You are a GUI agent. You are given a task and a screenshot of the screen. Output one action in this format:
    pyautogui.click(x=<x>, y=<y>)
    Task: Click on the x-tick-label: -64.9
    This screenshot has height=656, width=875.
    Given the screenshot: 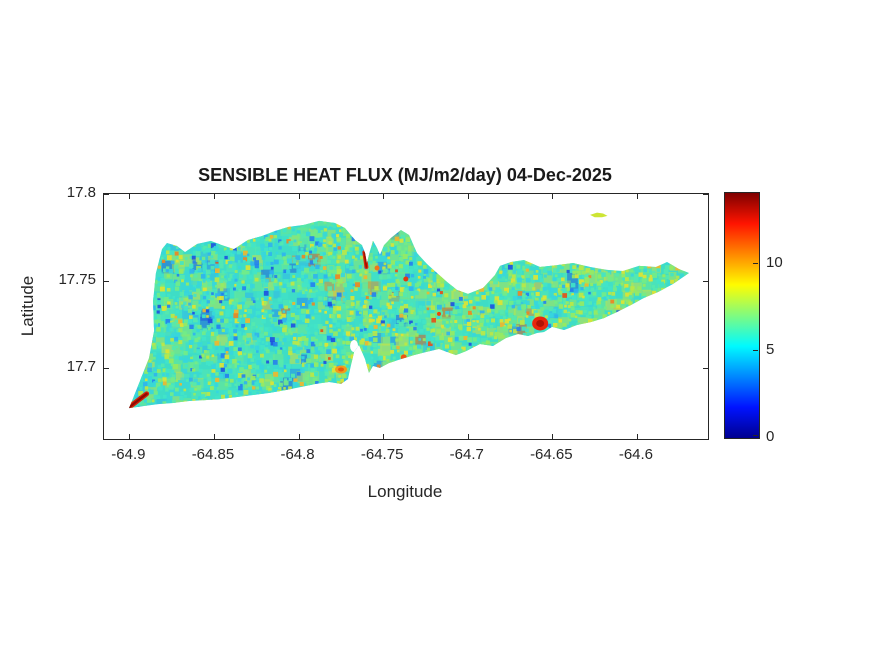 What is the action you would take?
    pyautogui.click(x=128, y=454)
    